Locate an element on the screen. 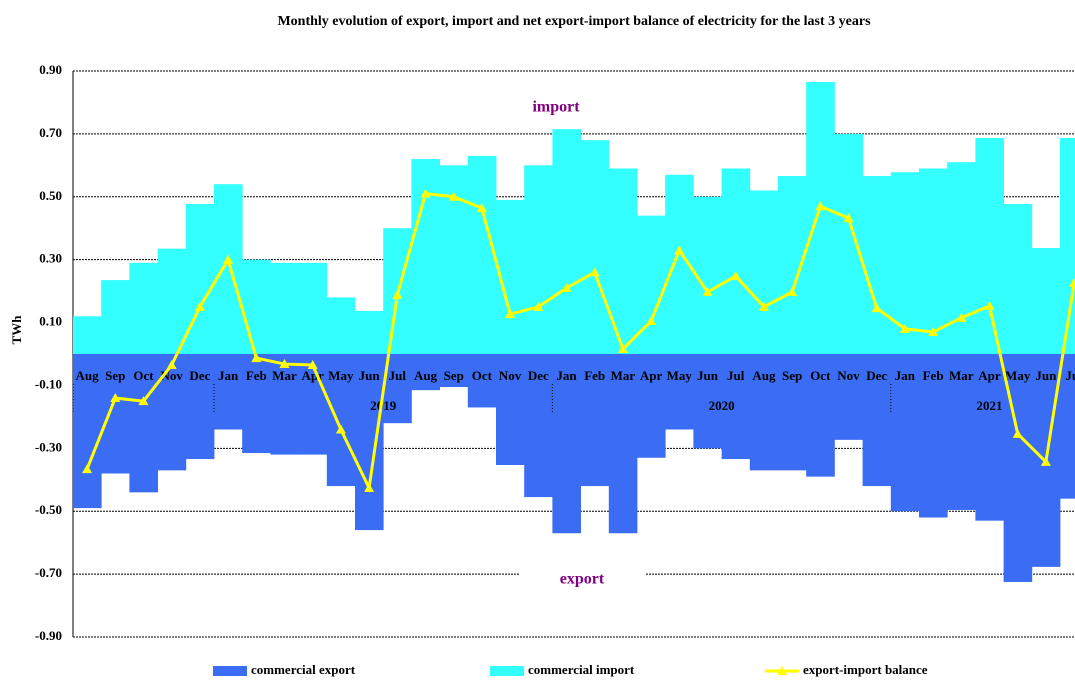 This screenshot has height=681, width=1075. x-tick-label: Nov is located at coordinates (510, 375).